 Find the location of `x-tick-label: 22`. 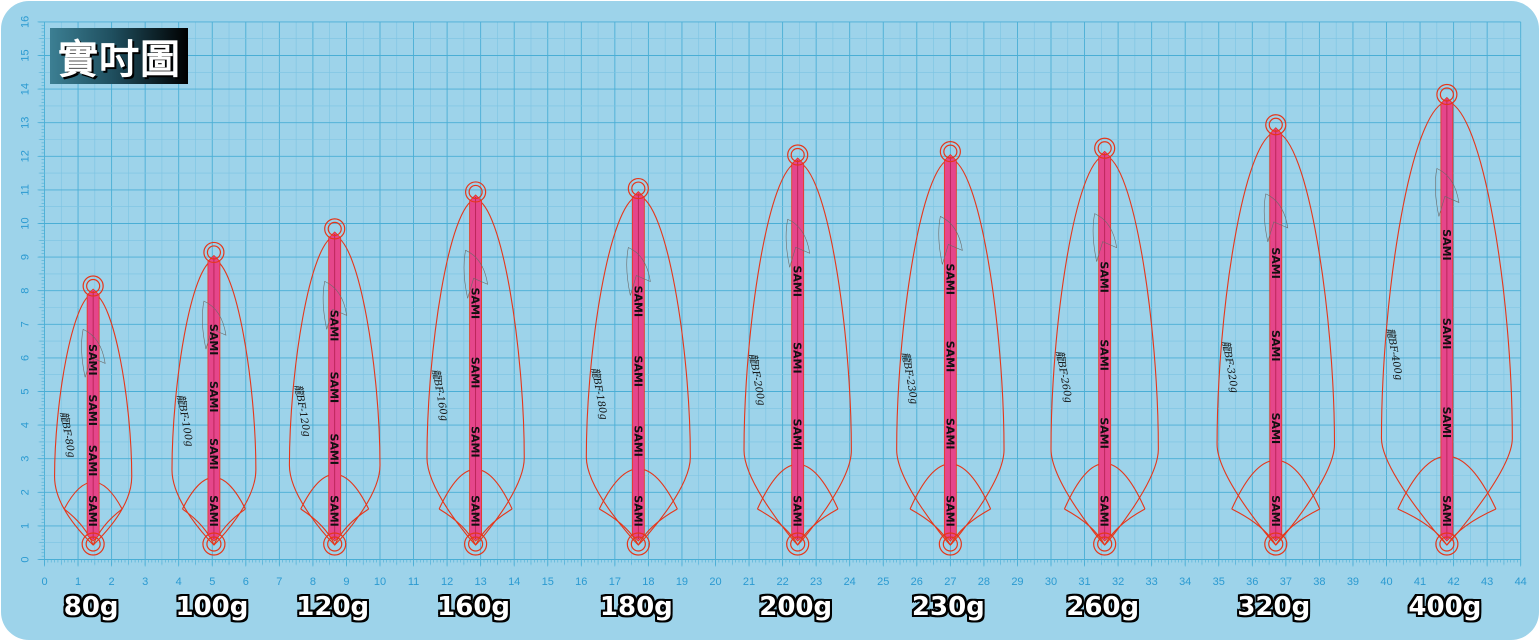

x-tick-label: 22 is located at coordinates (782, 582).